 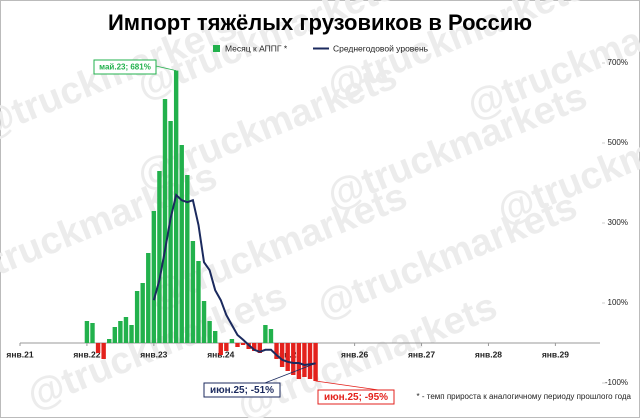 What do you see at coordinates (153, 354) in the screenshot?
I see `x-tick-label: янв.23` at bounding box center [153, 354].